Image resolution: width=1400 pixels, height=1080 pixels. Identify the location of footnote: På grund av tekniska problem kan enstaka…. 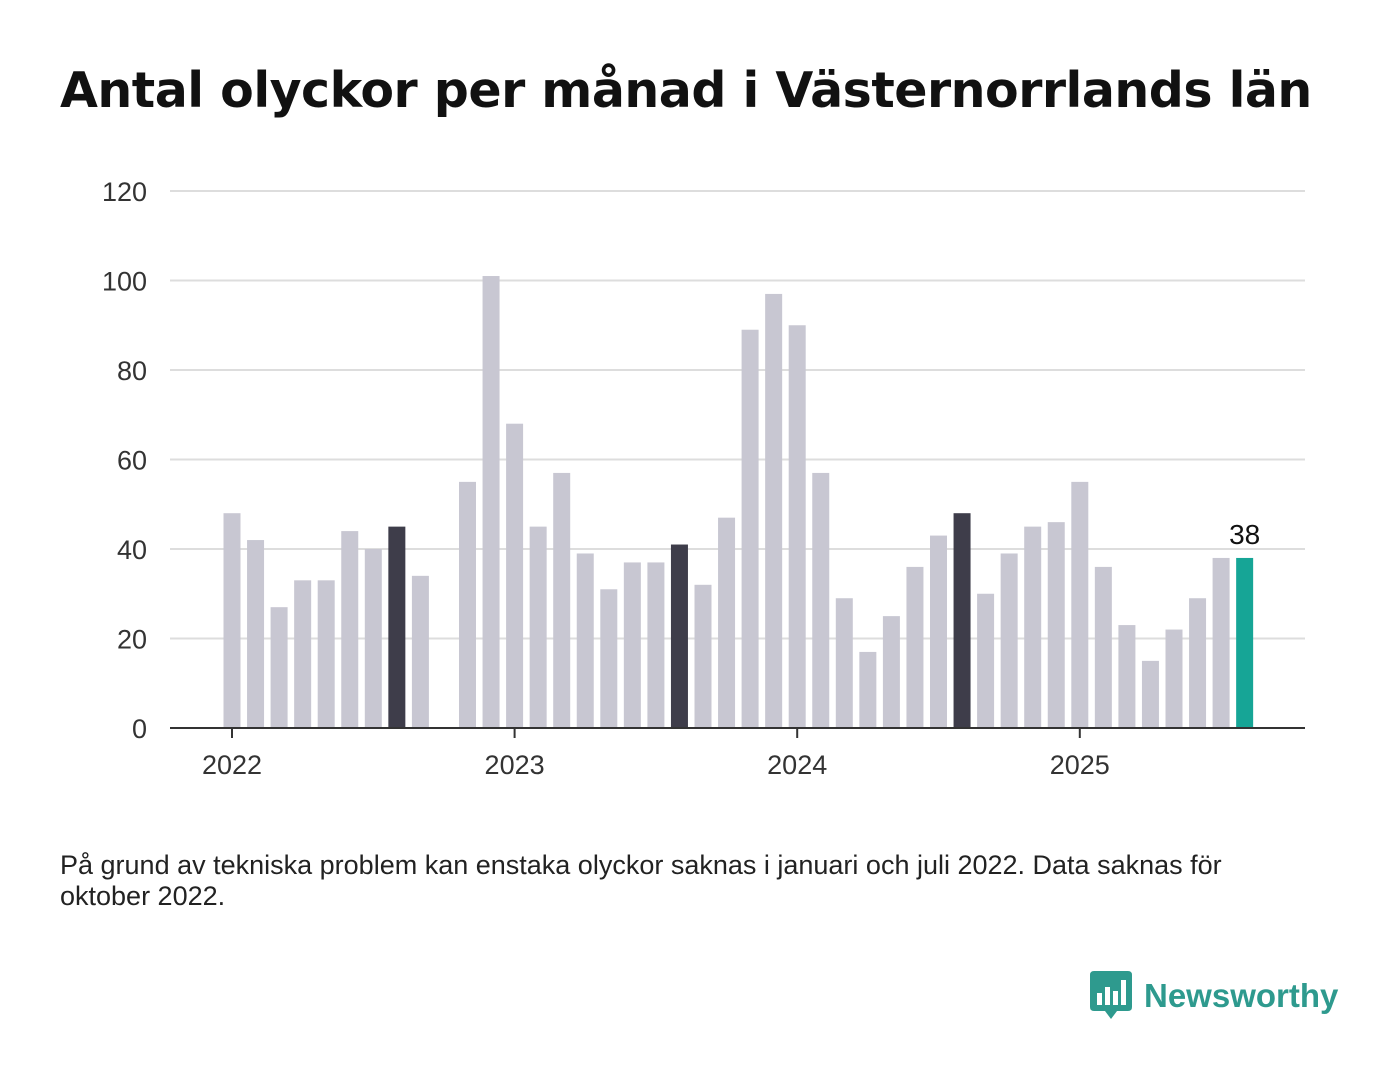
(641, 880).